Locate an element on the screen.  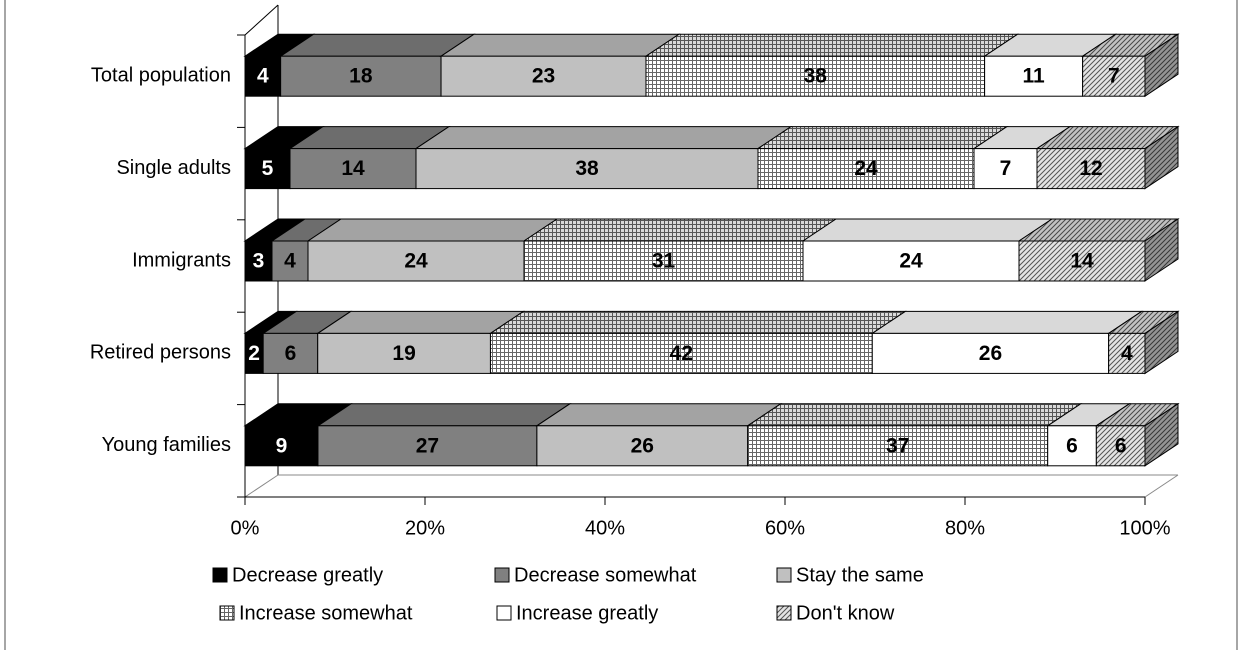
value-label: 31 is located at coordinates (664, 261).